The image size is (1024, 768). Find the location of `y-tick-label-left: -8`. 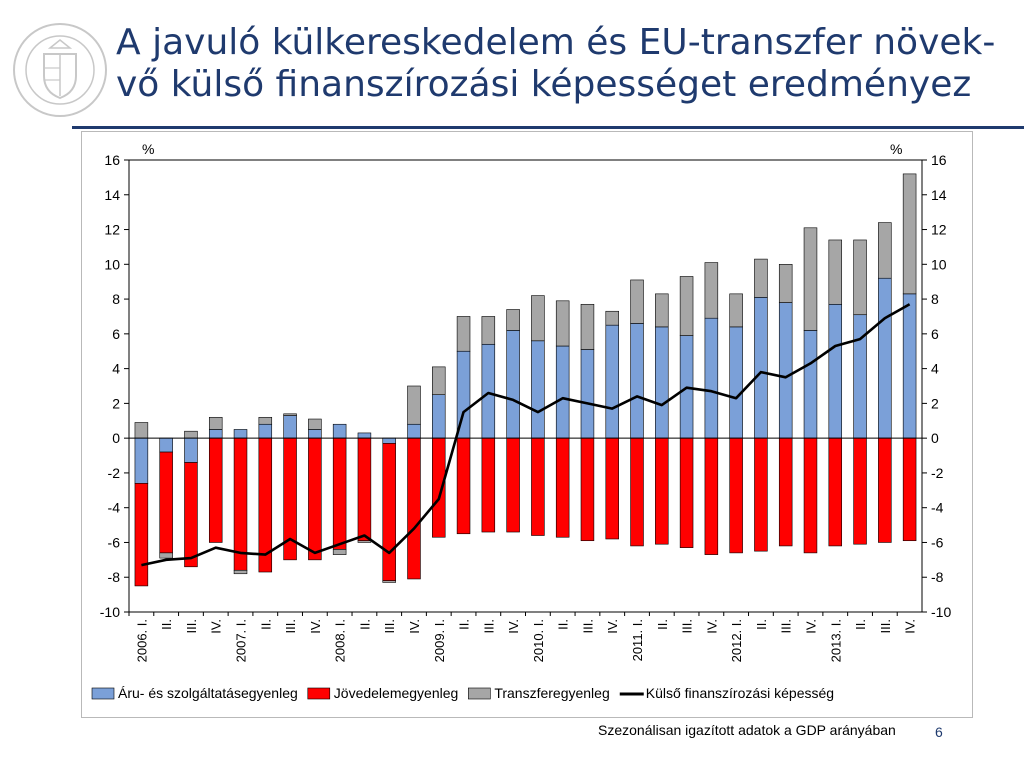

y-tick-label-left: -8 is located at coordinates (114, 577).